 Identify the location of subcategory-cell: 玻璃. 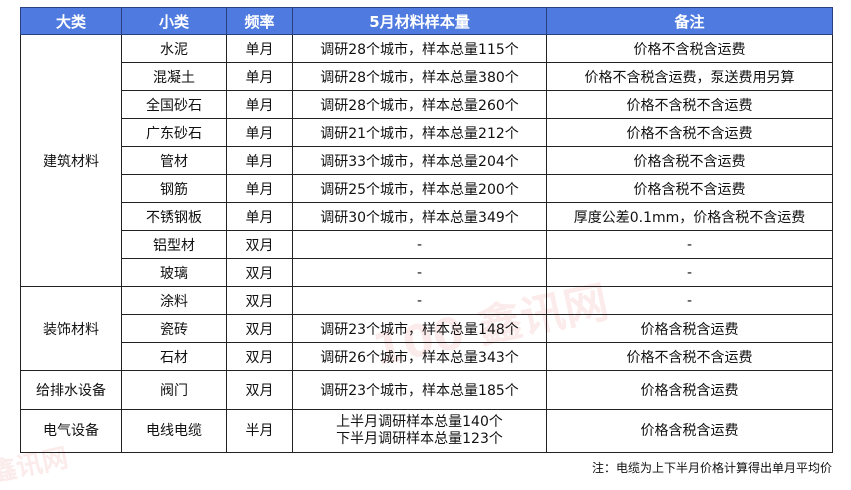
(174, 272).